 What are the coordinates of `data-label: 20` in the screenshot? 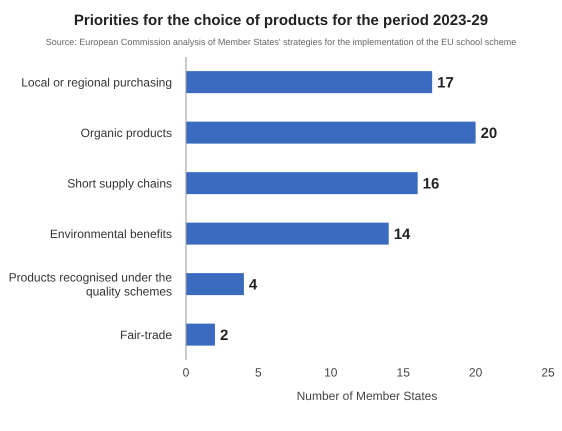 It's located at (489, 133).